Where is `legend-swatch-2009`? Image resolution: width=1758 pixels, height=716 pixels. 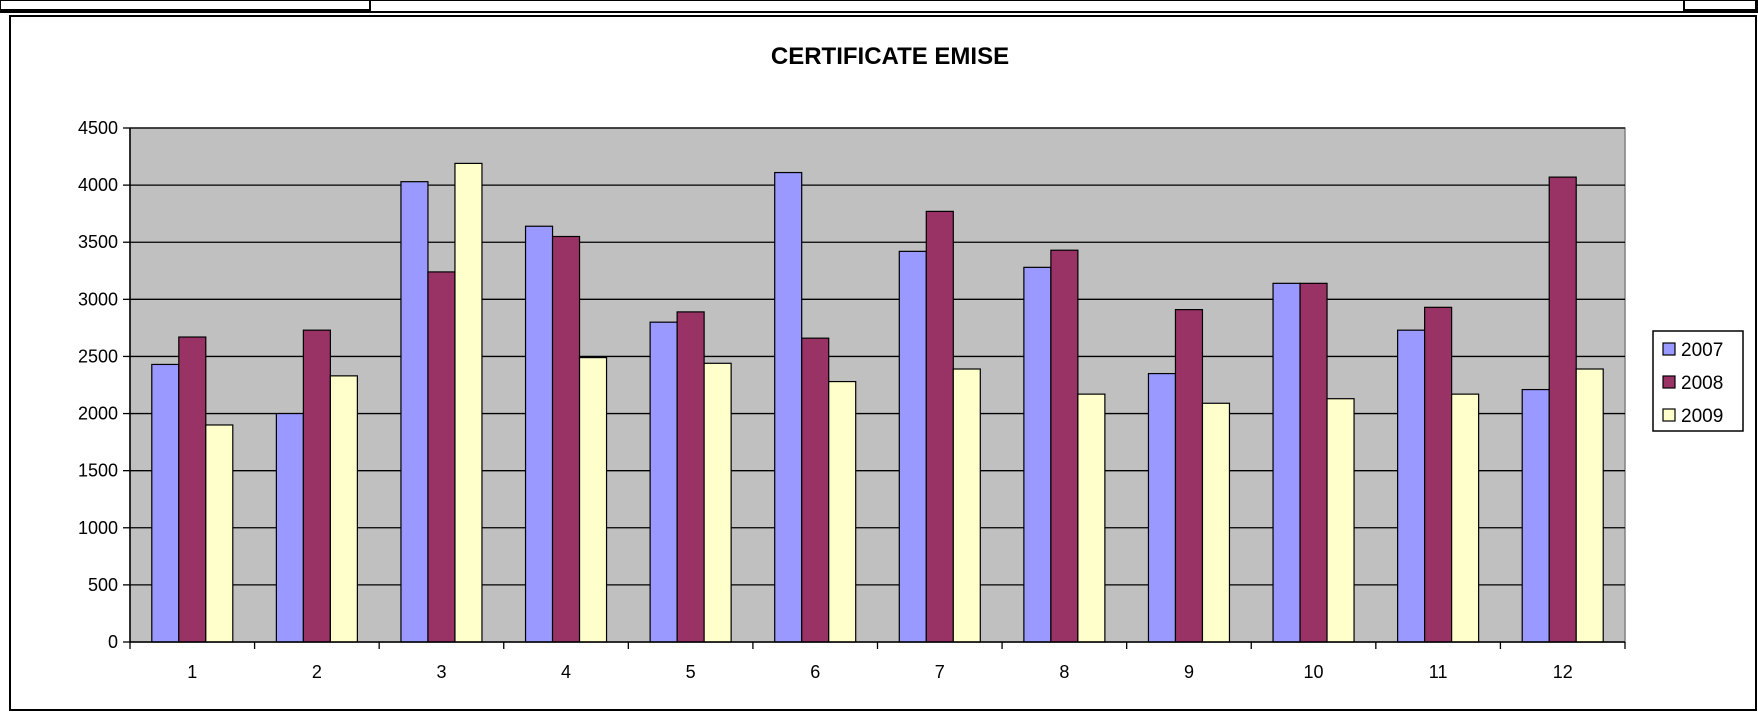
legend-swatch-2009 is located at coordinates (1669, 415).